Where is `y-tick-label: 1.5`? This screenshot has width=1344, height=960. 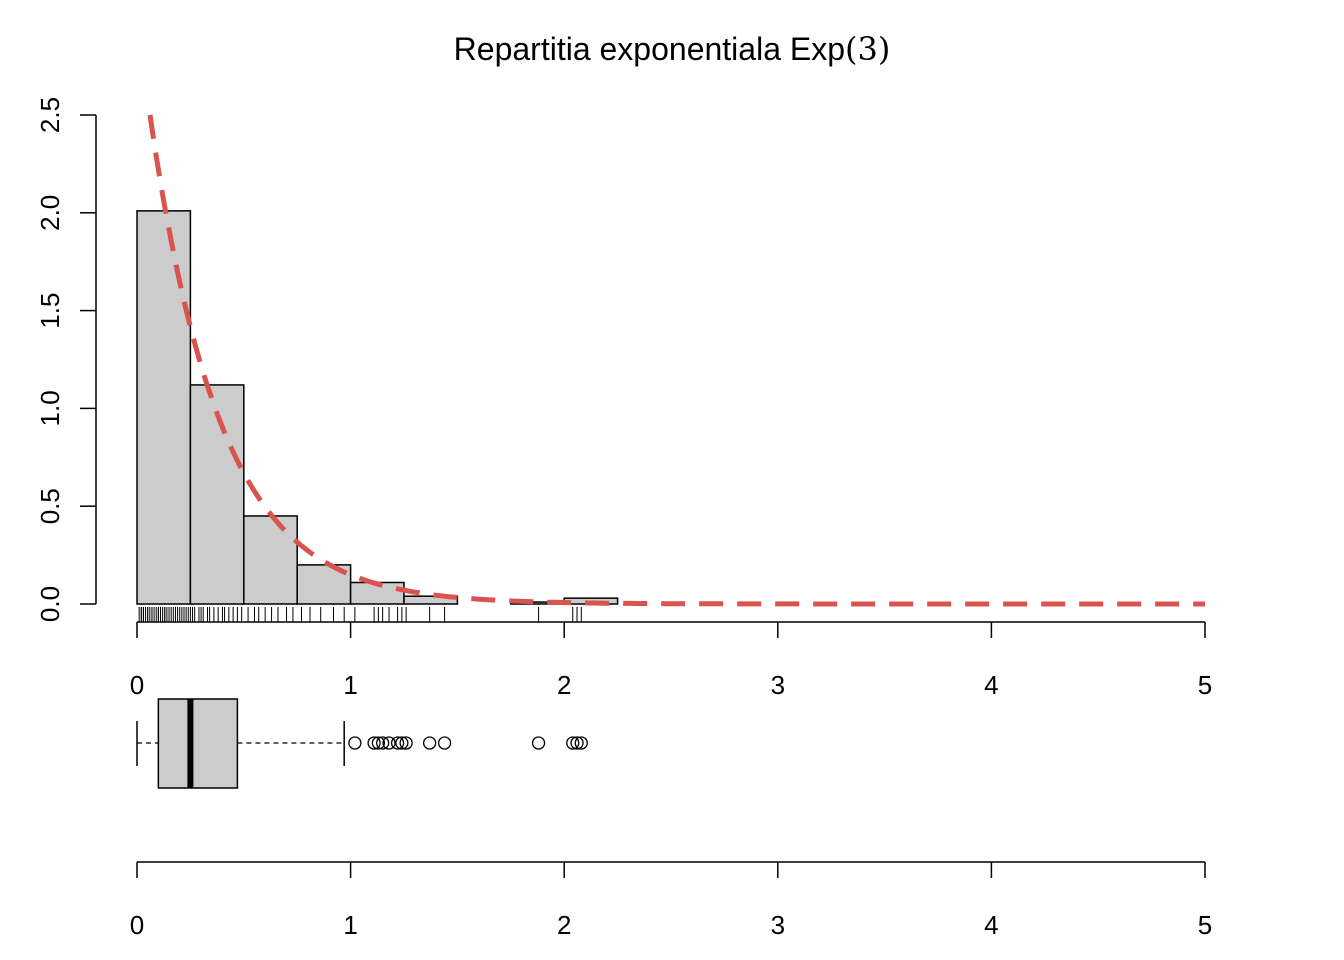 y-tick-label: 1.5 is located at coordinates (50, 311).